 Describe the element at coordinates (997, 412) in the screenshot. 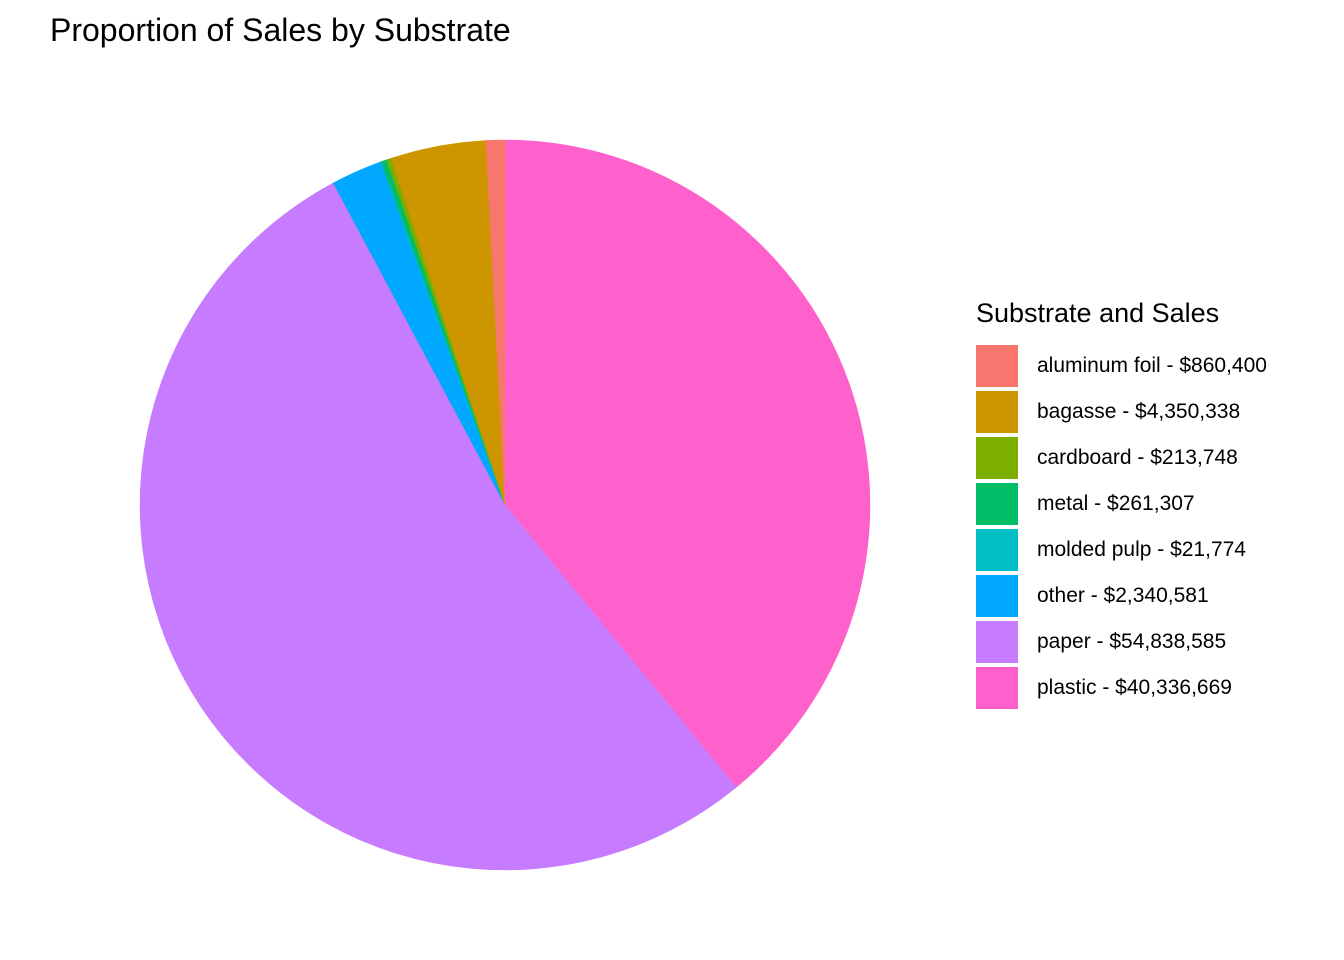

I see `legend-swatch-bagasse` at that location.